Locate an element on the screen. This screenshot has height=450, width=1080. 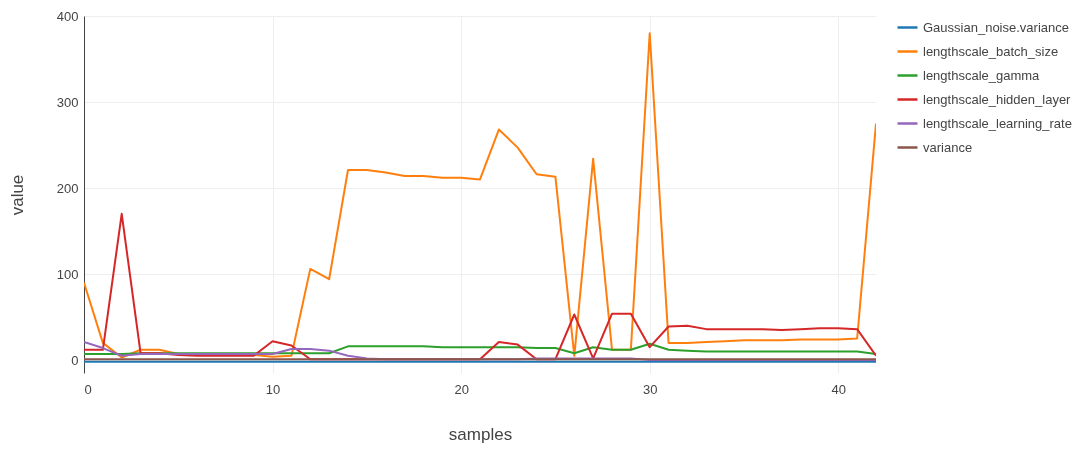
legend-label: lengthscale_gamma is located at coordinates (982, 75).